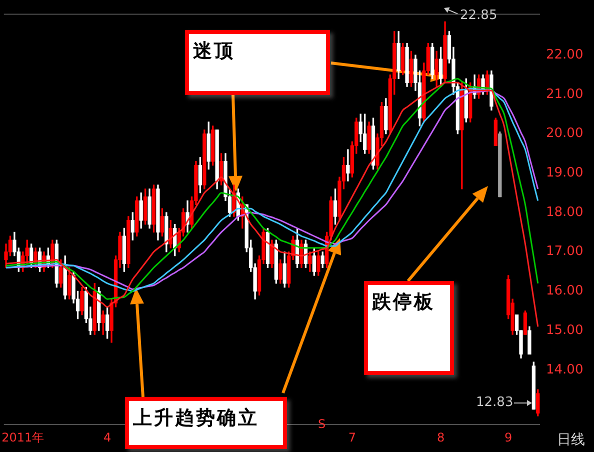  What do you see at coordinates (479, 15) in the screenshot?
I see `annotation: 22.85` at bounding box center [479, 15].